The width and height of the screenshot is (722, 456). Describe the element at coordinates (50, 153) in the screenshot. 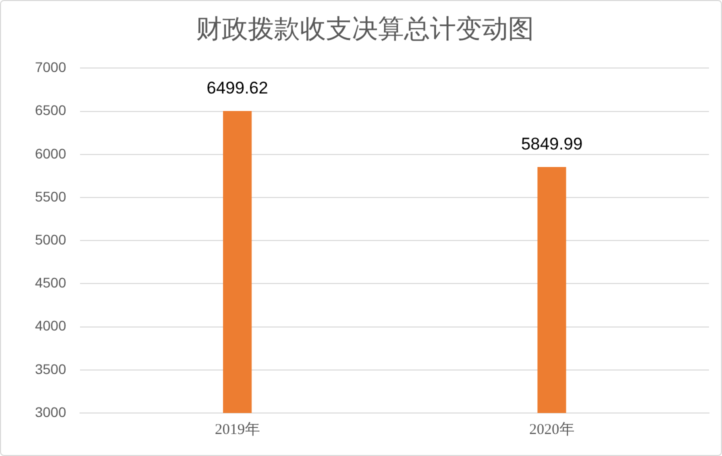

I see `y-tick-label: 6000` at that location.